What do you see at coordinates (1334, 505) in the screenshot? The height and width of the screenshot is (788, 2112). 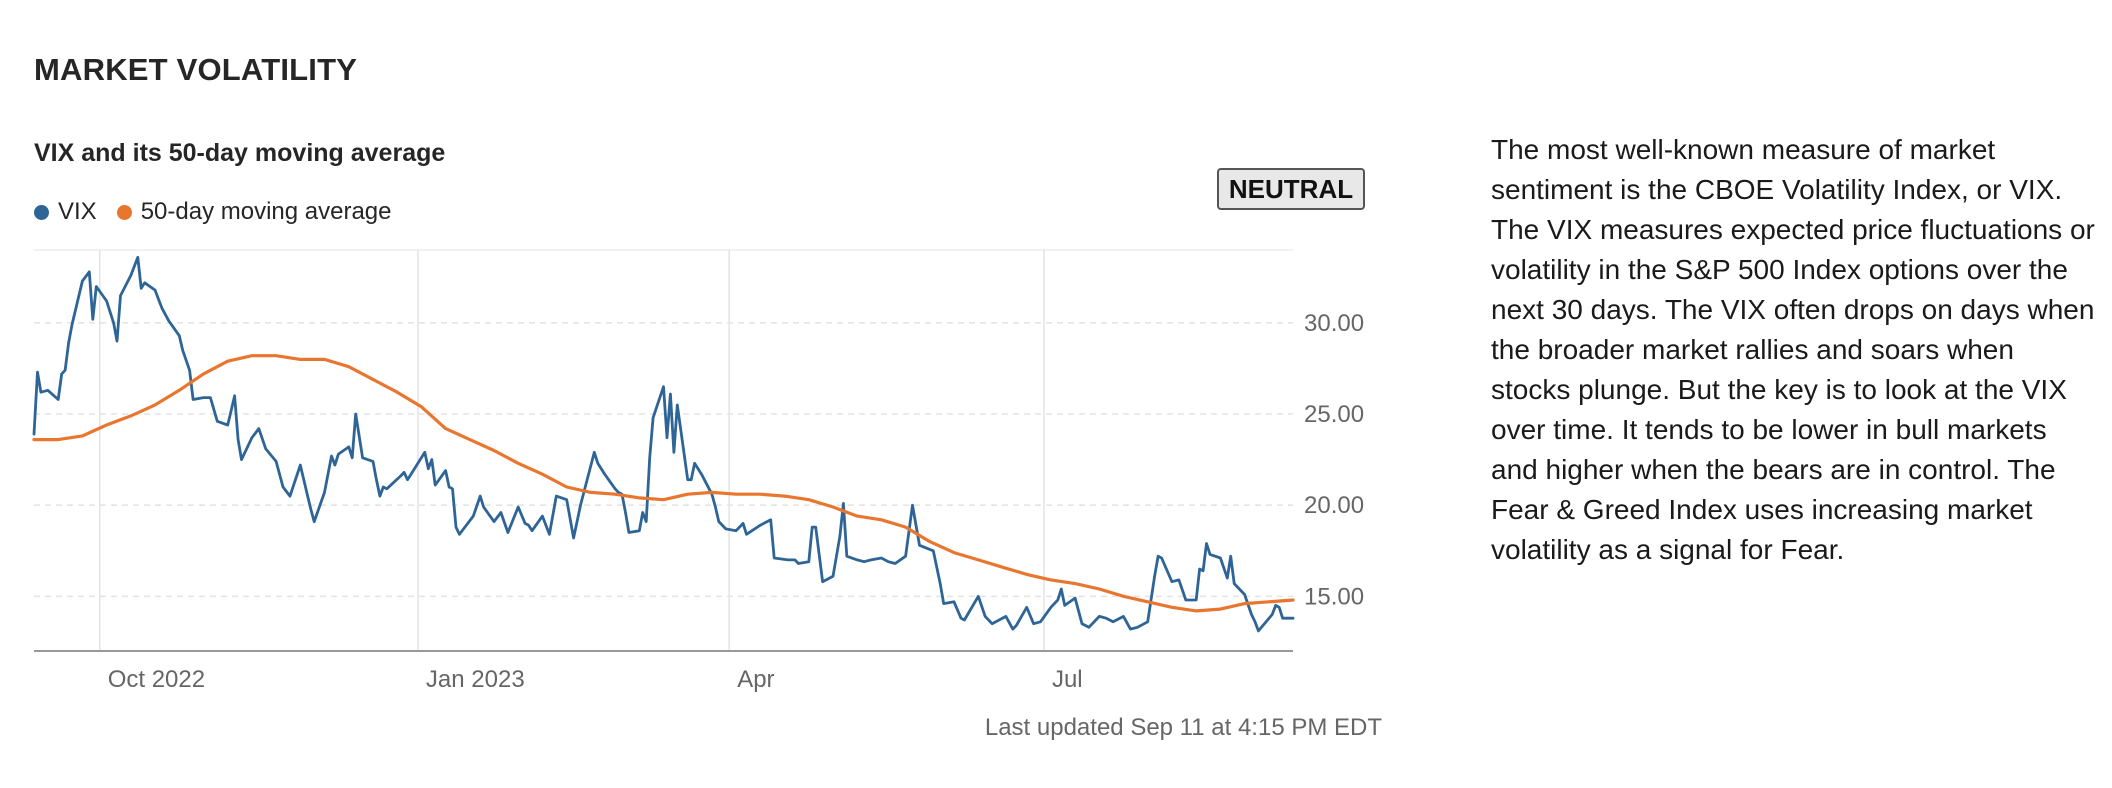 I see `y-tick-label: 20.00` at bounding box center [1334, 505].